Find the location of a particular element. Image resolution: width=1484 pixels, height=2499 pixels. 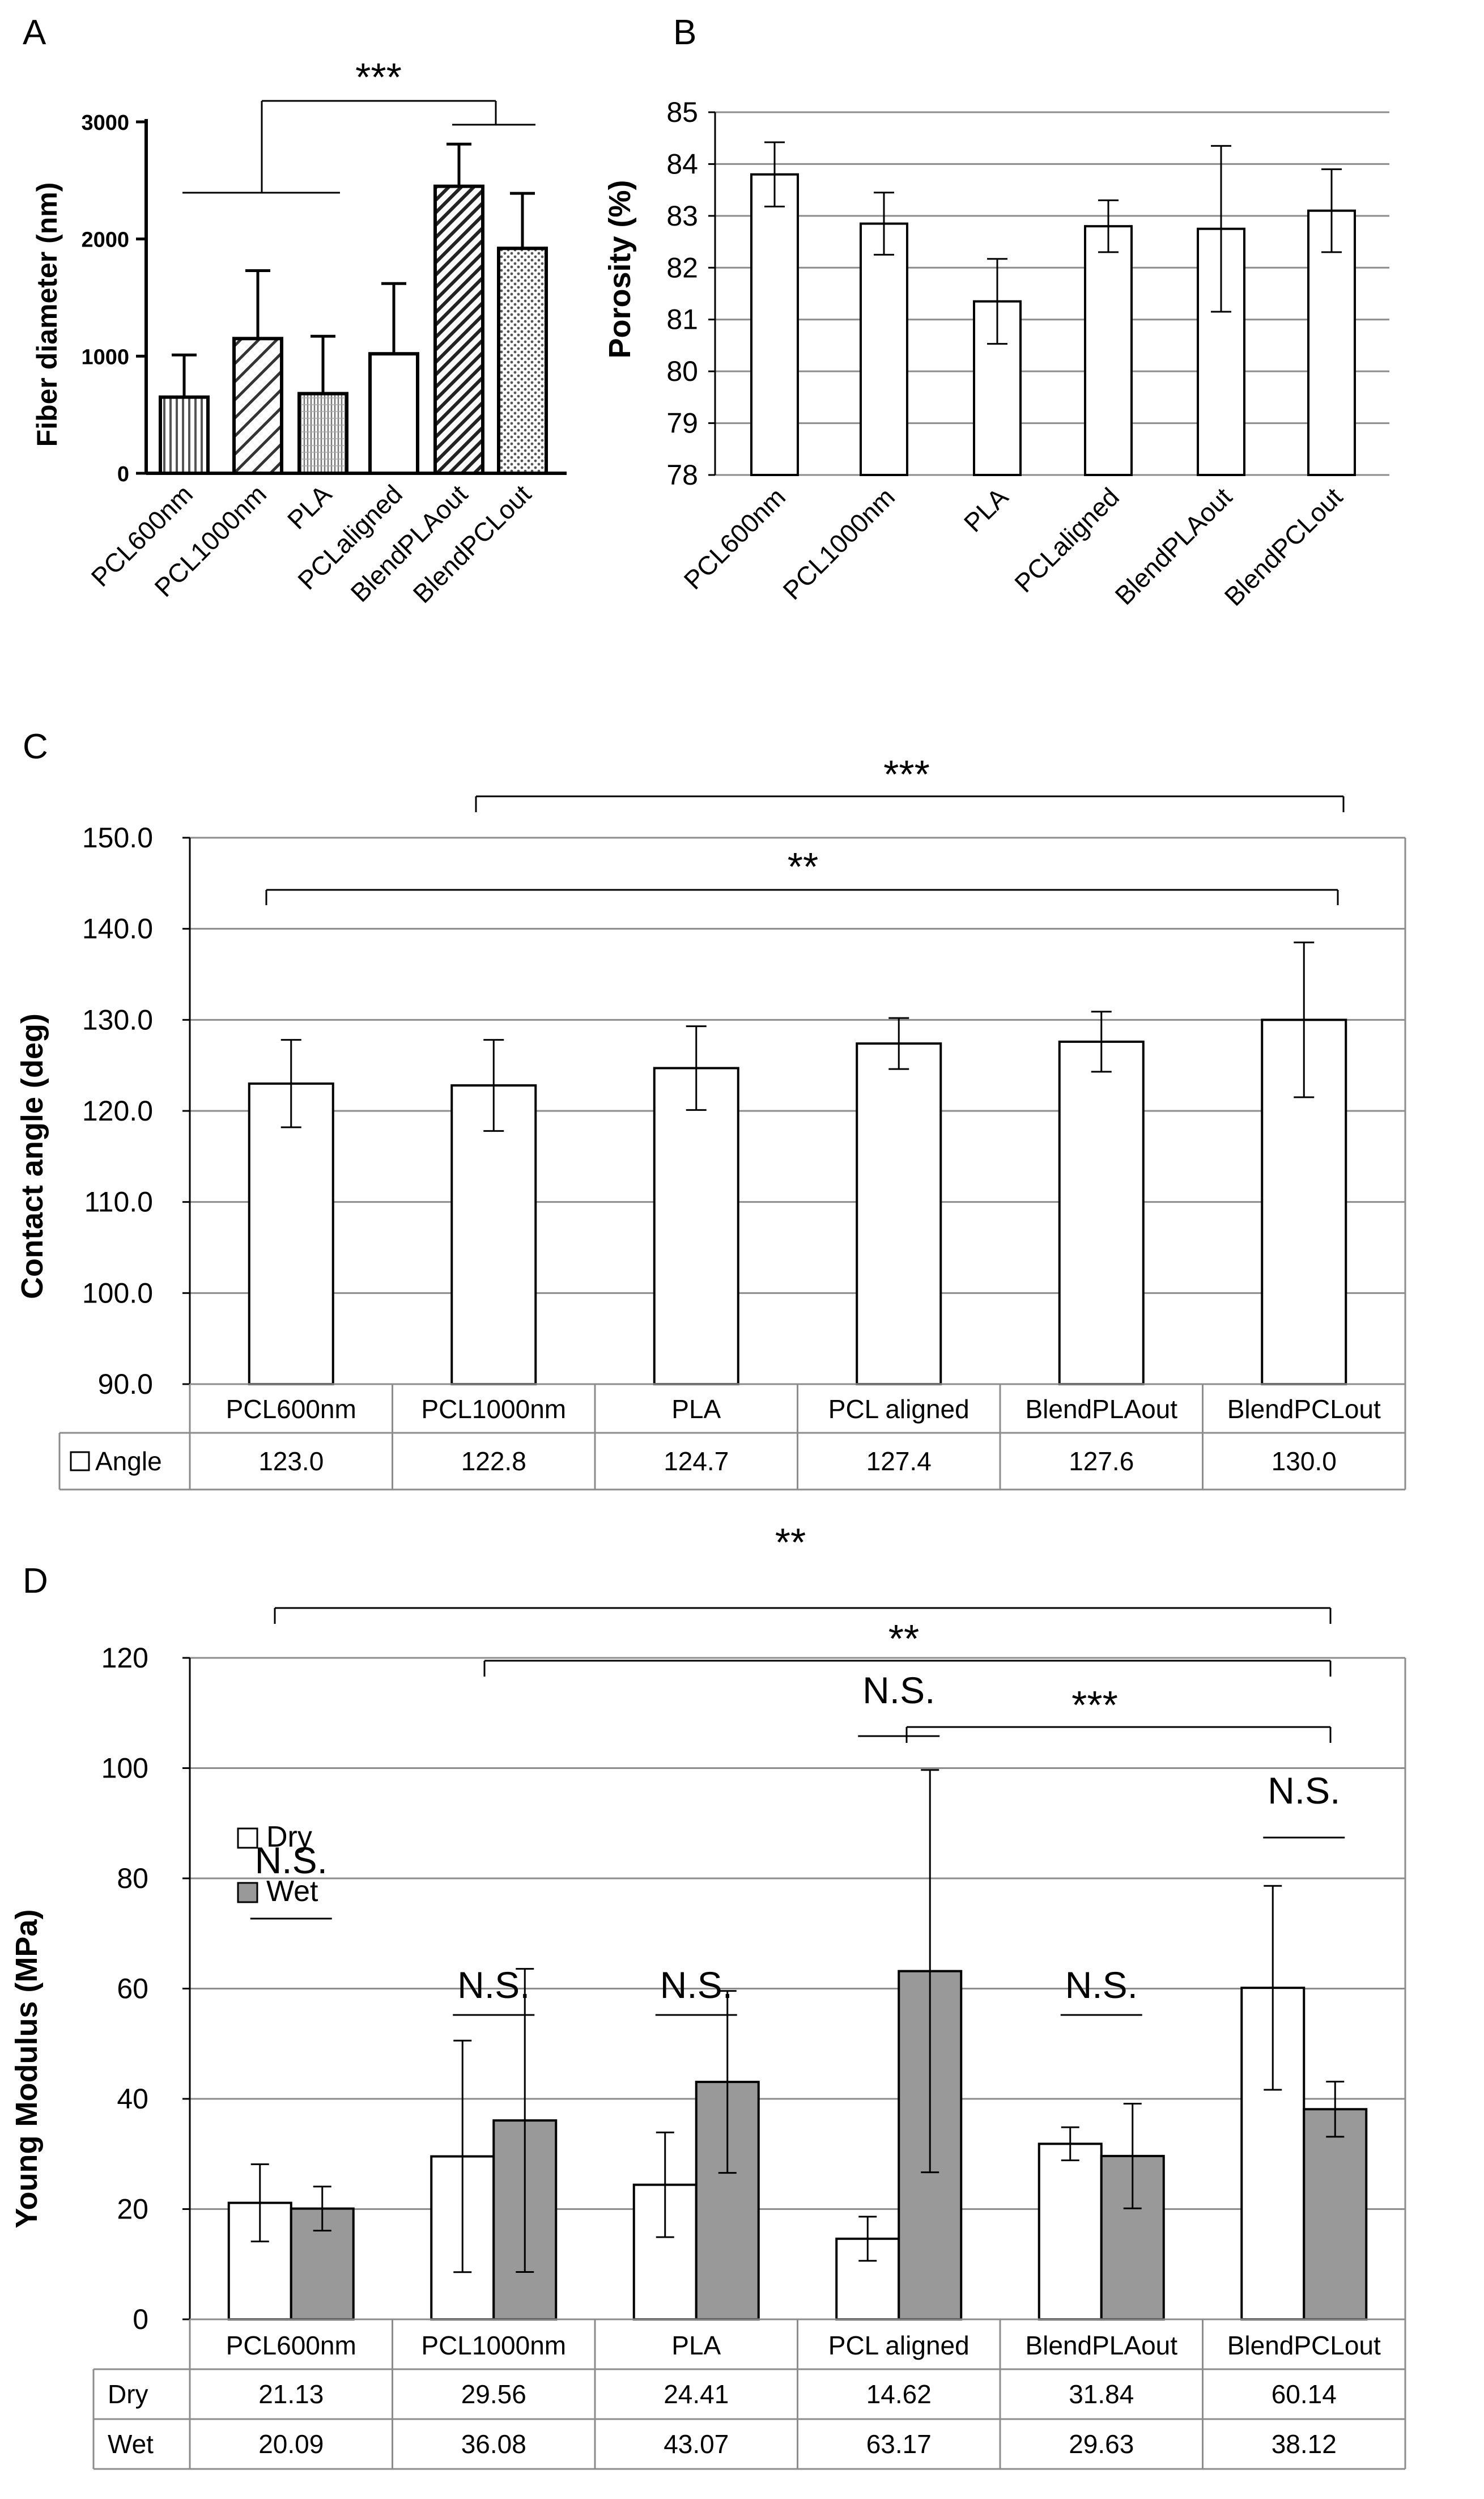

panel-d-ytick-label: 100 is located at coordinates (125, 1768).